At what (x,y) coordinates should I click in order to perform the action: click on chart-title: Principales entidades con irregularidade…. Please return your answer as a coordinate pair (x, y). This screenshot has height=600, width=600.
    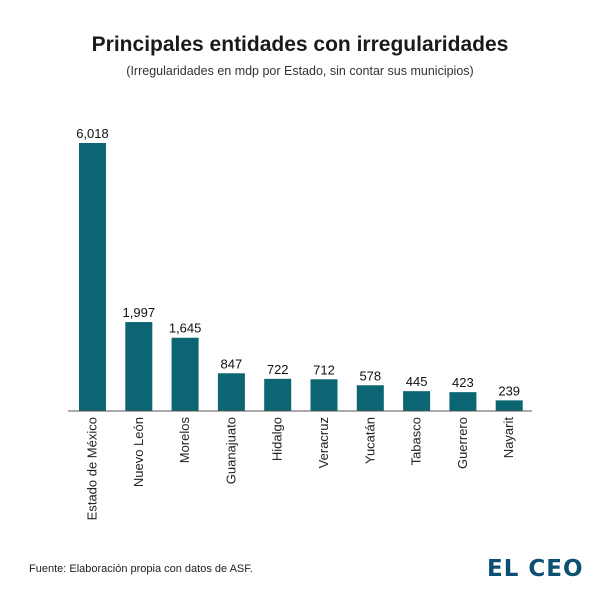
    Looking at the image, I should click on (300, 44).